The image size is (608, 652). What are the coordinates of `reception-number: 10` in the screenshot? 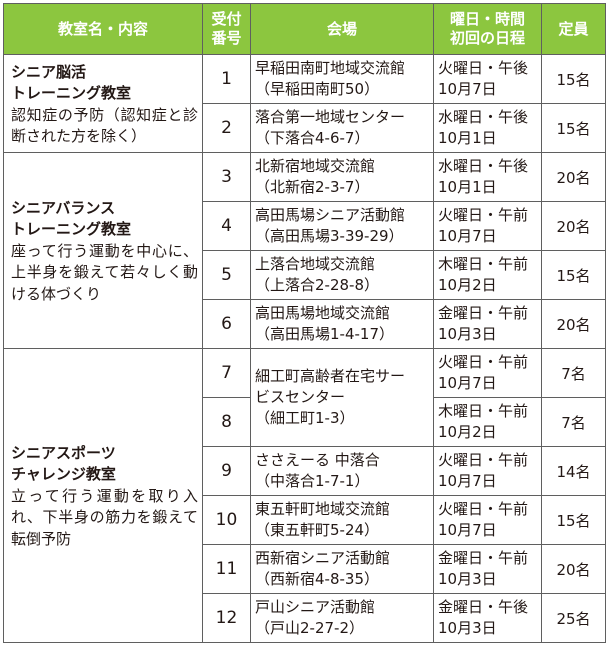 It's located at (226, 520).